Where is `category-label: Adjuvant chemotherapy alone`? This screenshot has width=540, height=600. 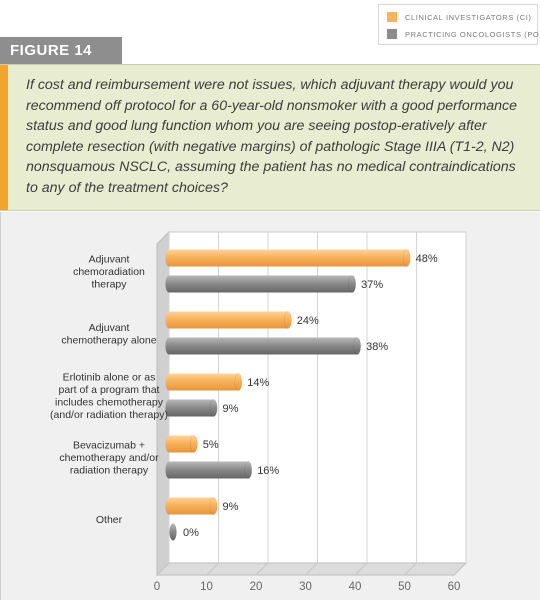 category-label: Adjuvant chemotherapy alone is located at coordinates (108, 334).